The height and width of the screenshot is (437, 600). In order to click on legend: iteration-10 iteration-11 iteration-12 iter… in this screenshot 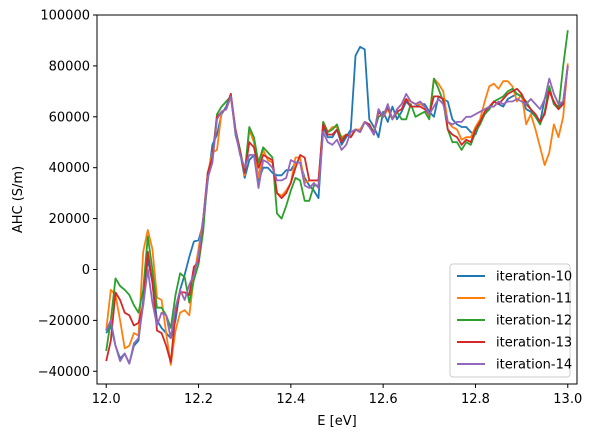, I will do `click(510, 320)`.